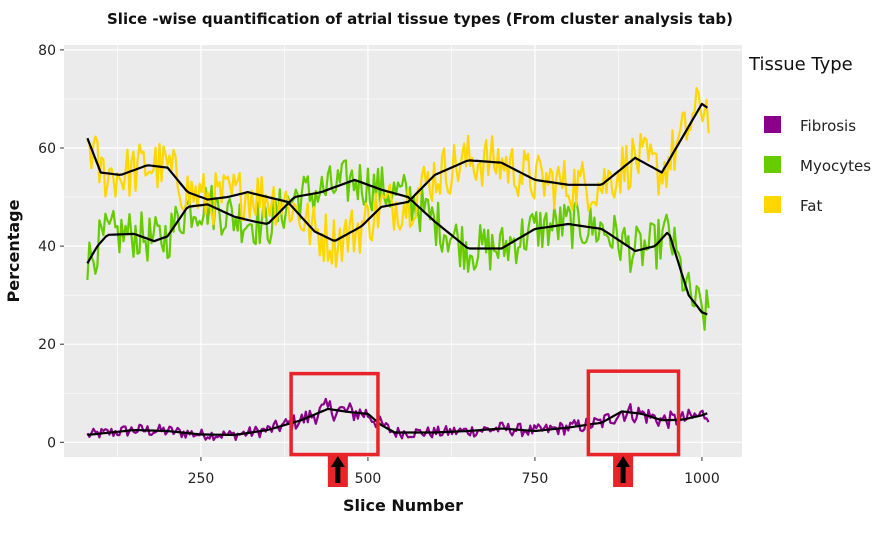  What do you see at coordinates (800, 64) in the screenshot?
I see `legend-title: Tissue Type` at bounding box center [800, 64].